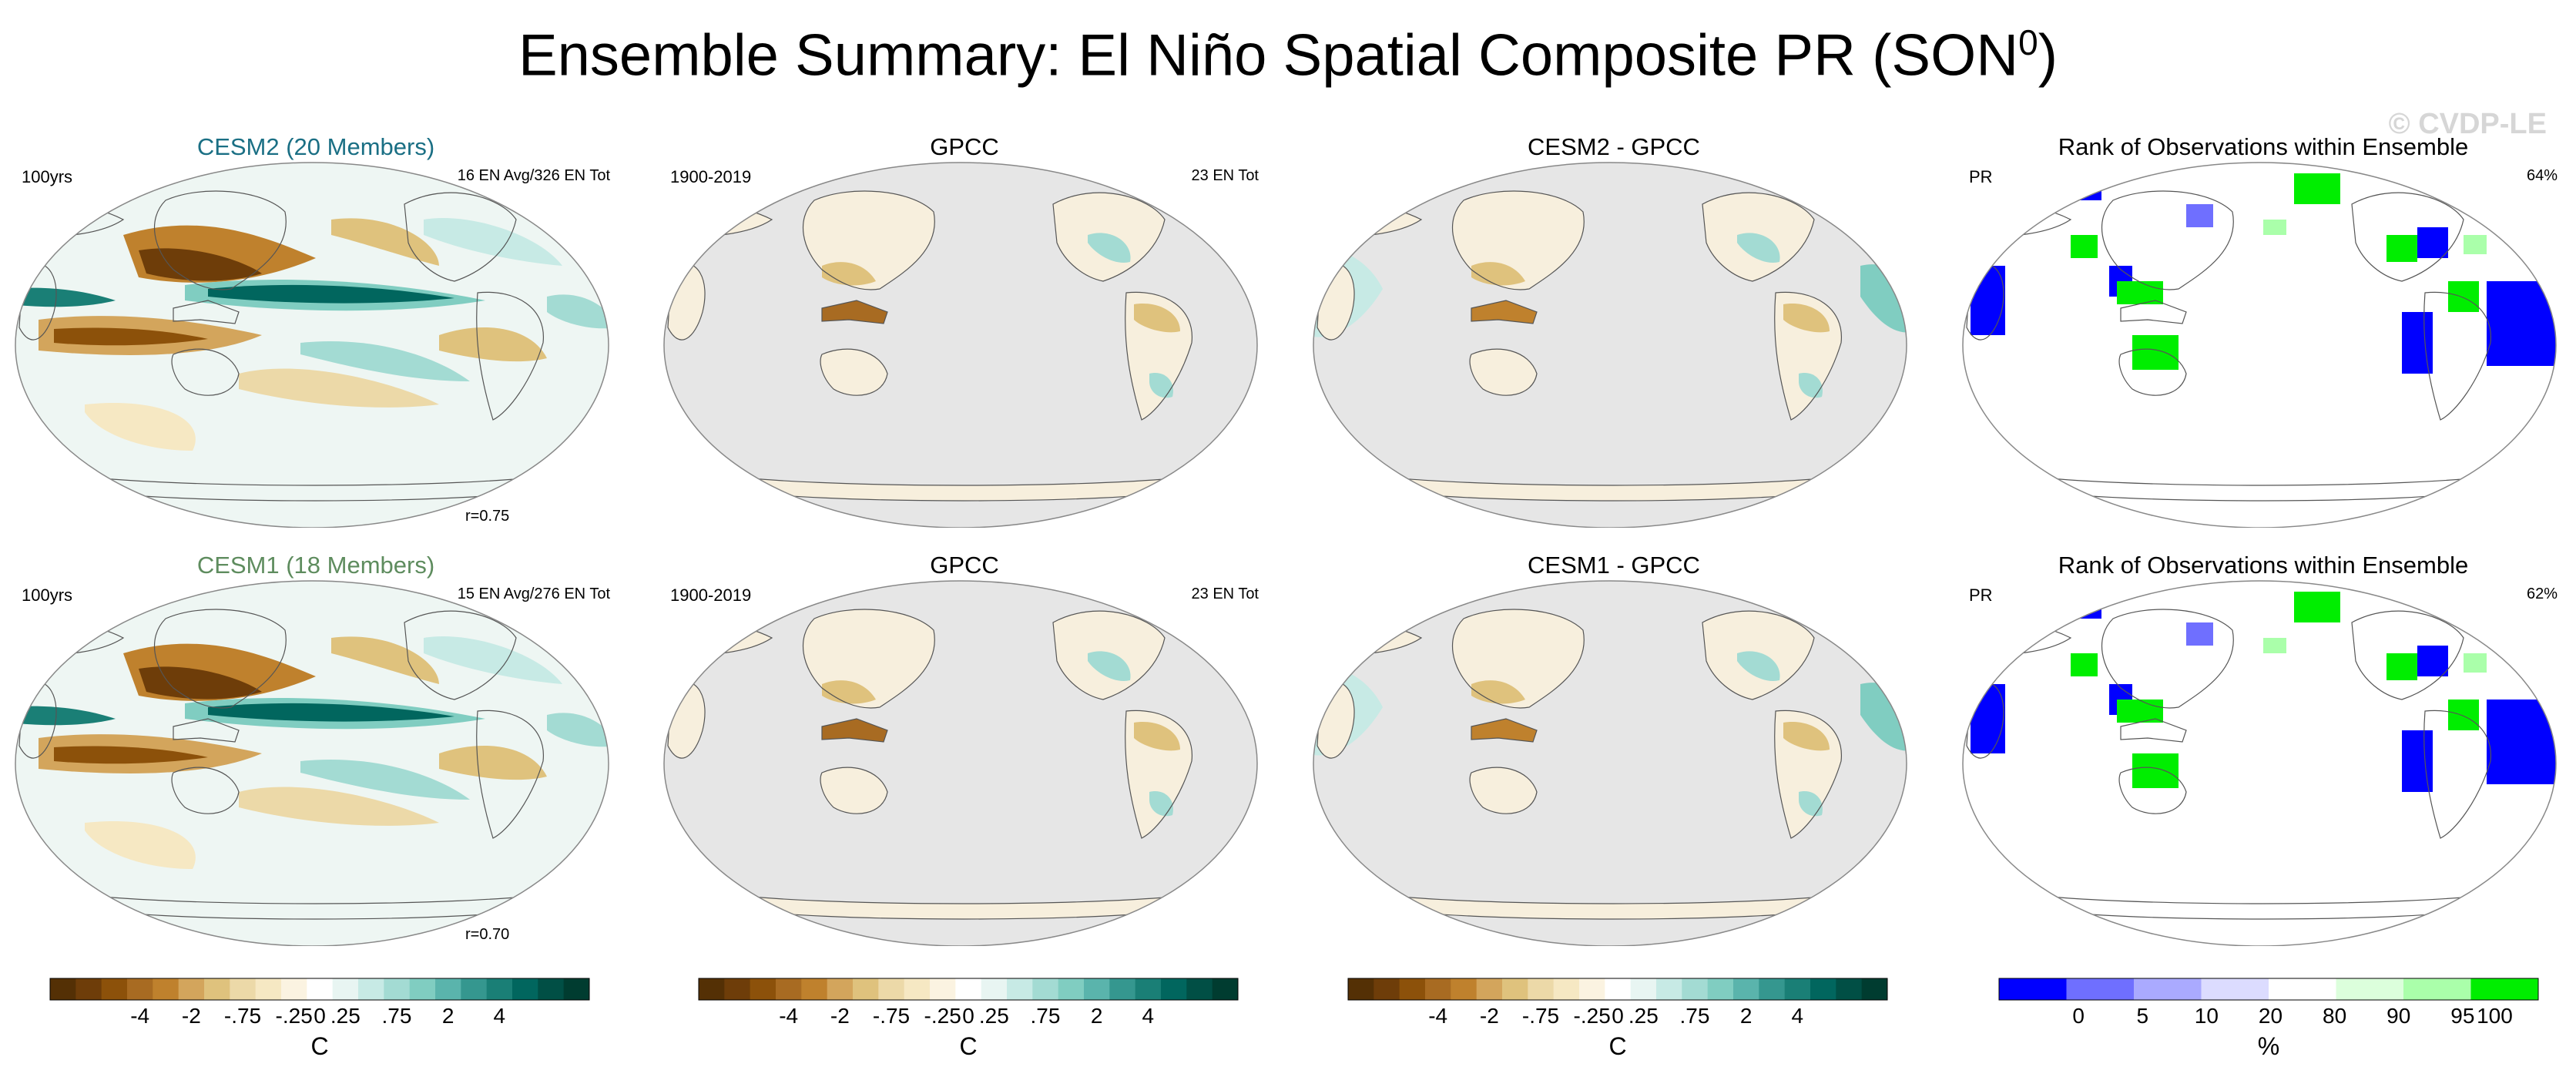 This screenshot has height=1077, width=2576. Describe the element at coordinates (315, 146) in the screenshot. I see `panel-title: CESM2 (20 Members)` at that location.